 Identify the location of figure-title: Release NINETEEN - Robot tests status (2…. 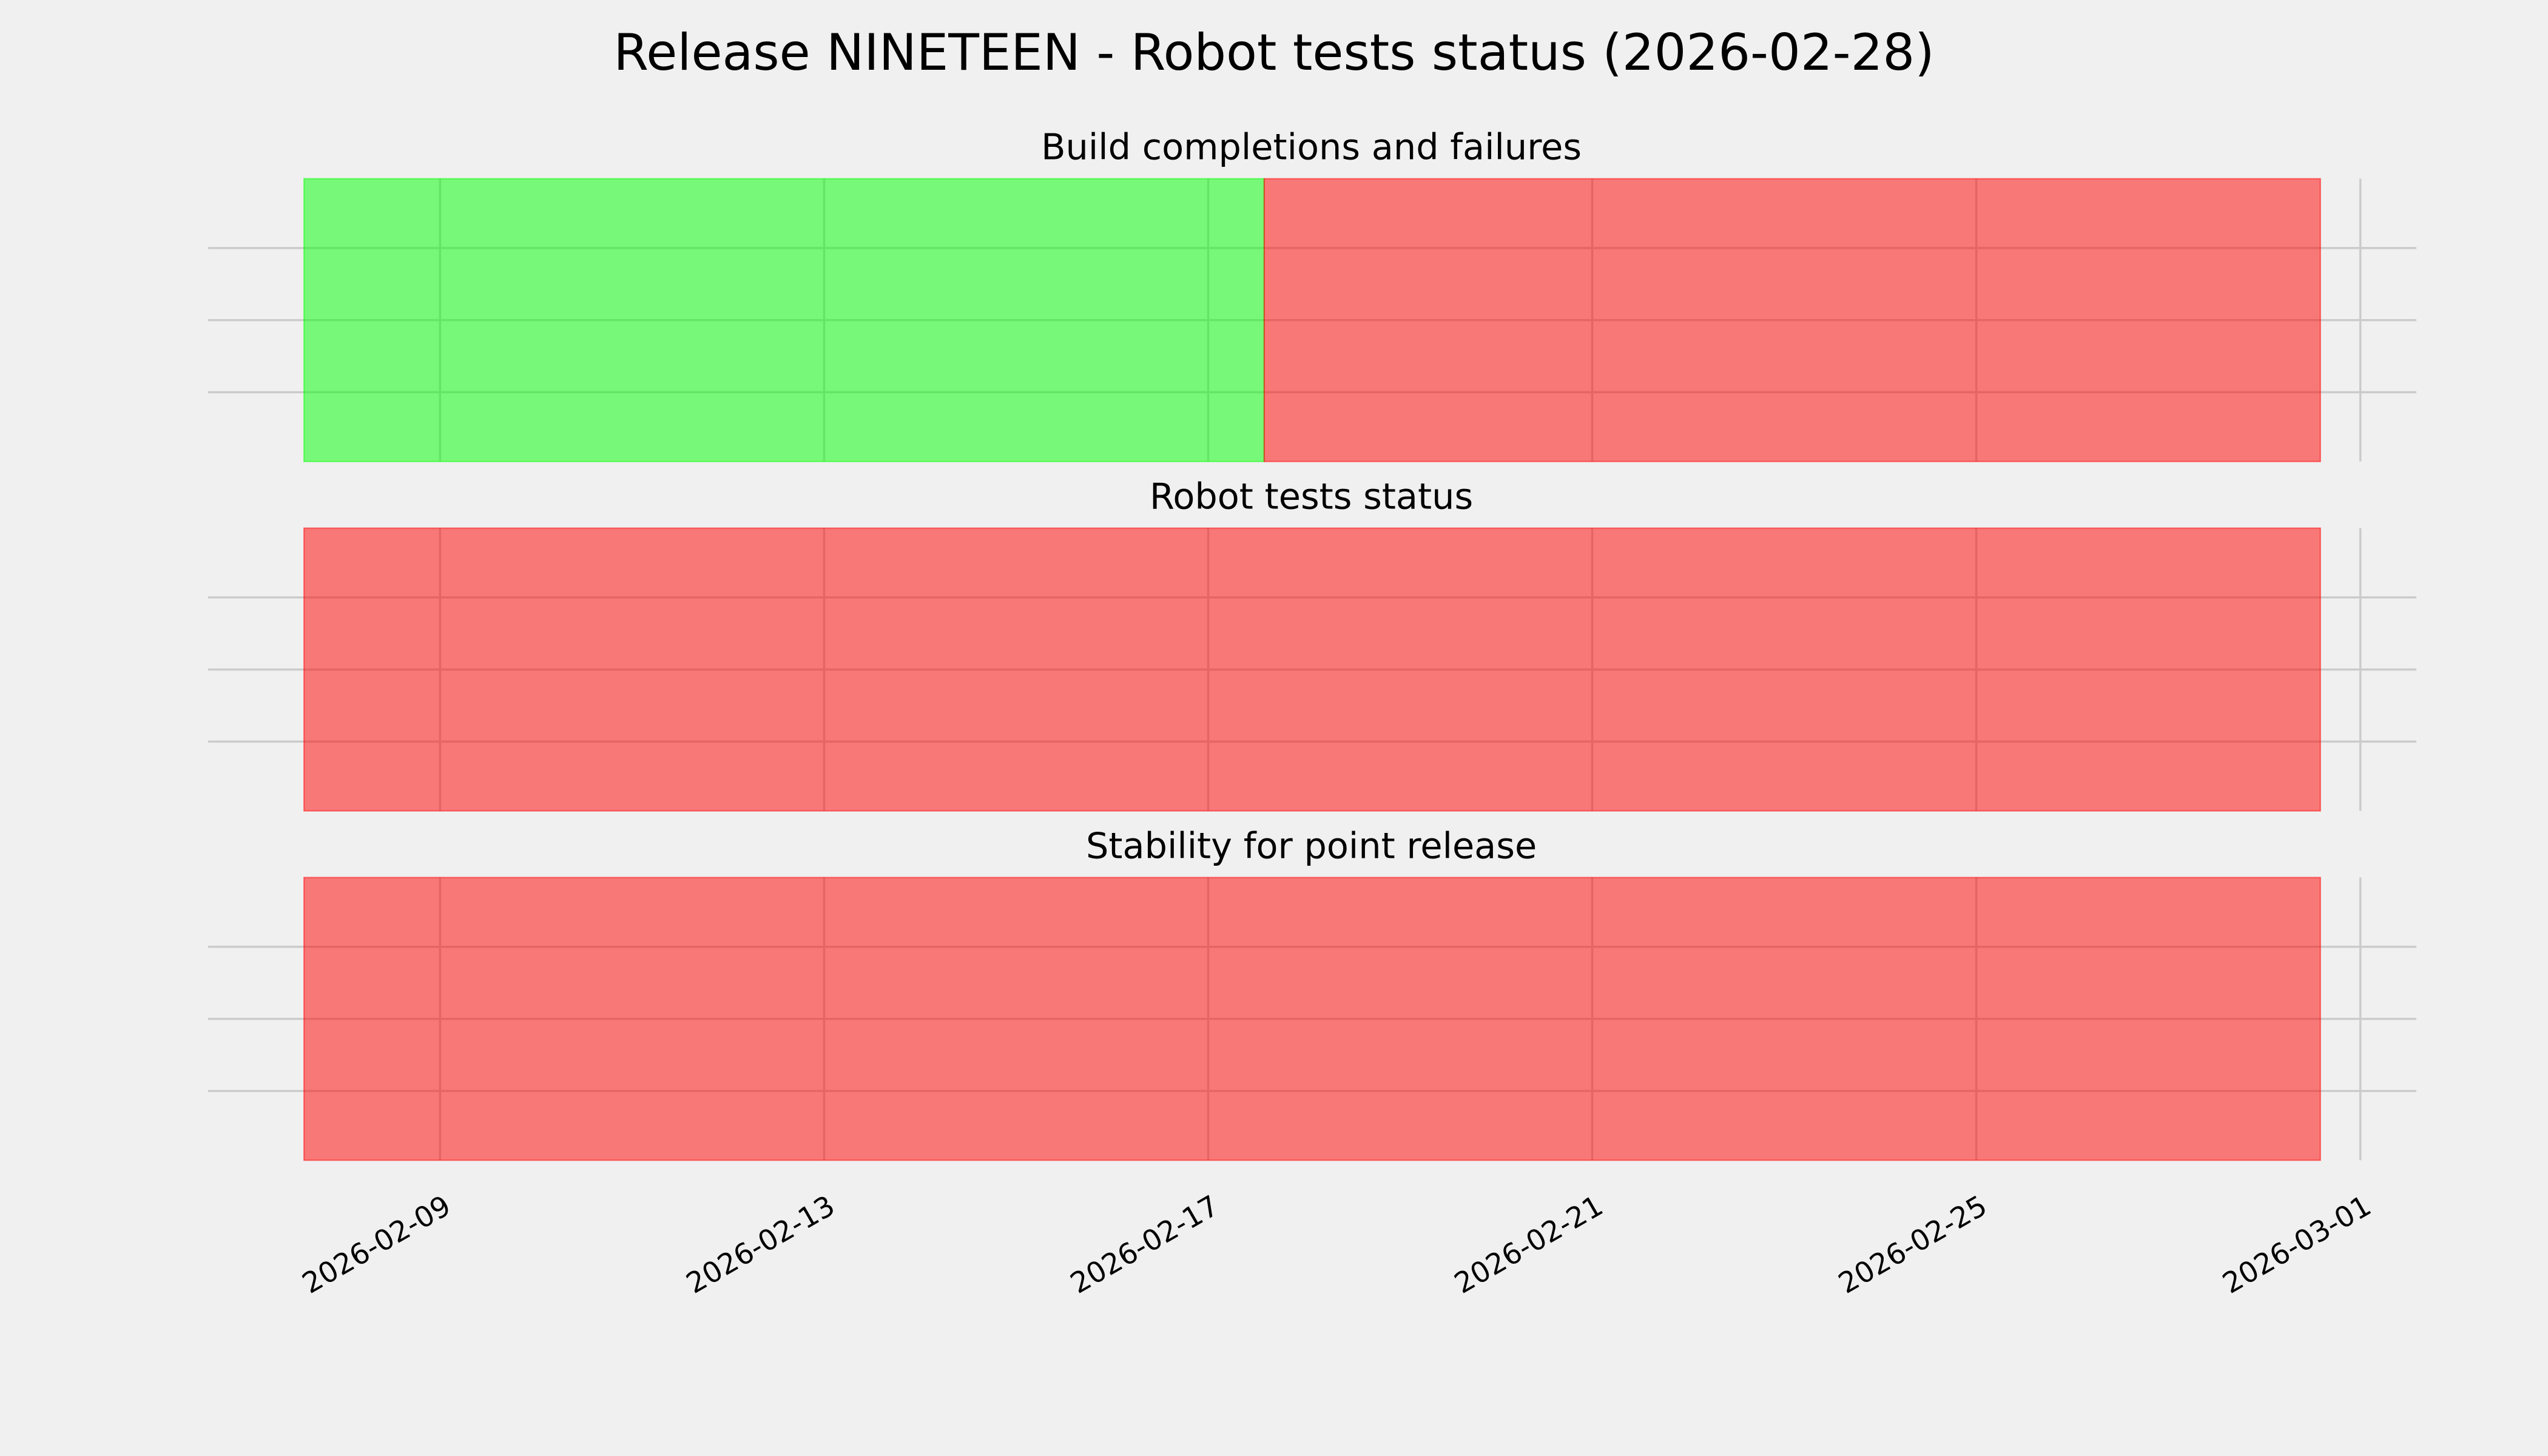
(1273, 52).